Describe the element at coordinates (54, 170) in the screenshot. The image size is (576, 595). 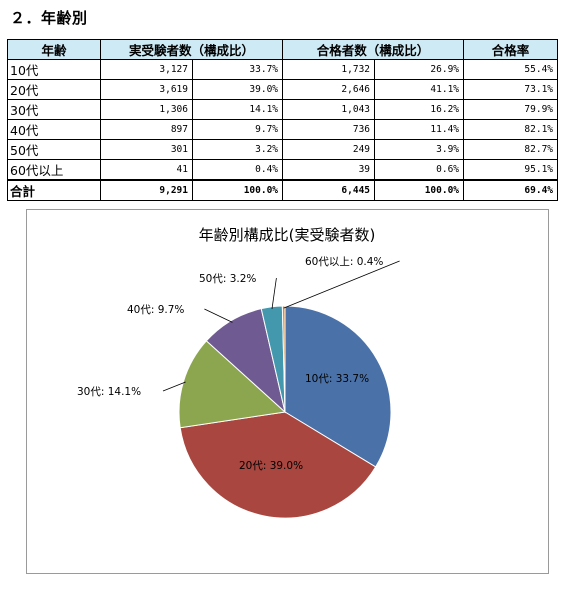
I see `age-label: 60代以上` at that location.